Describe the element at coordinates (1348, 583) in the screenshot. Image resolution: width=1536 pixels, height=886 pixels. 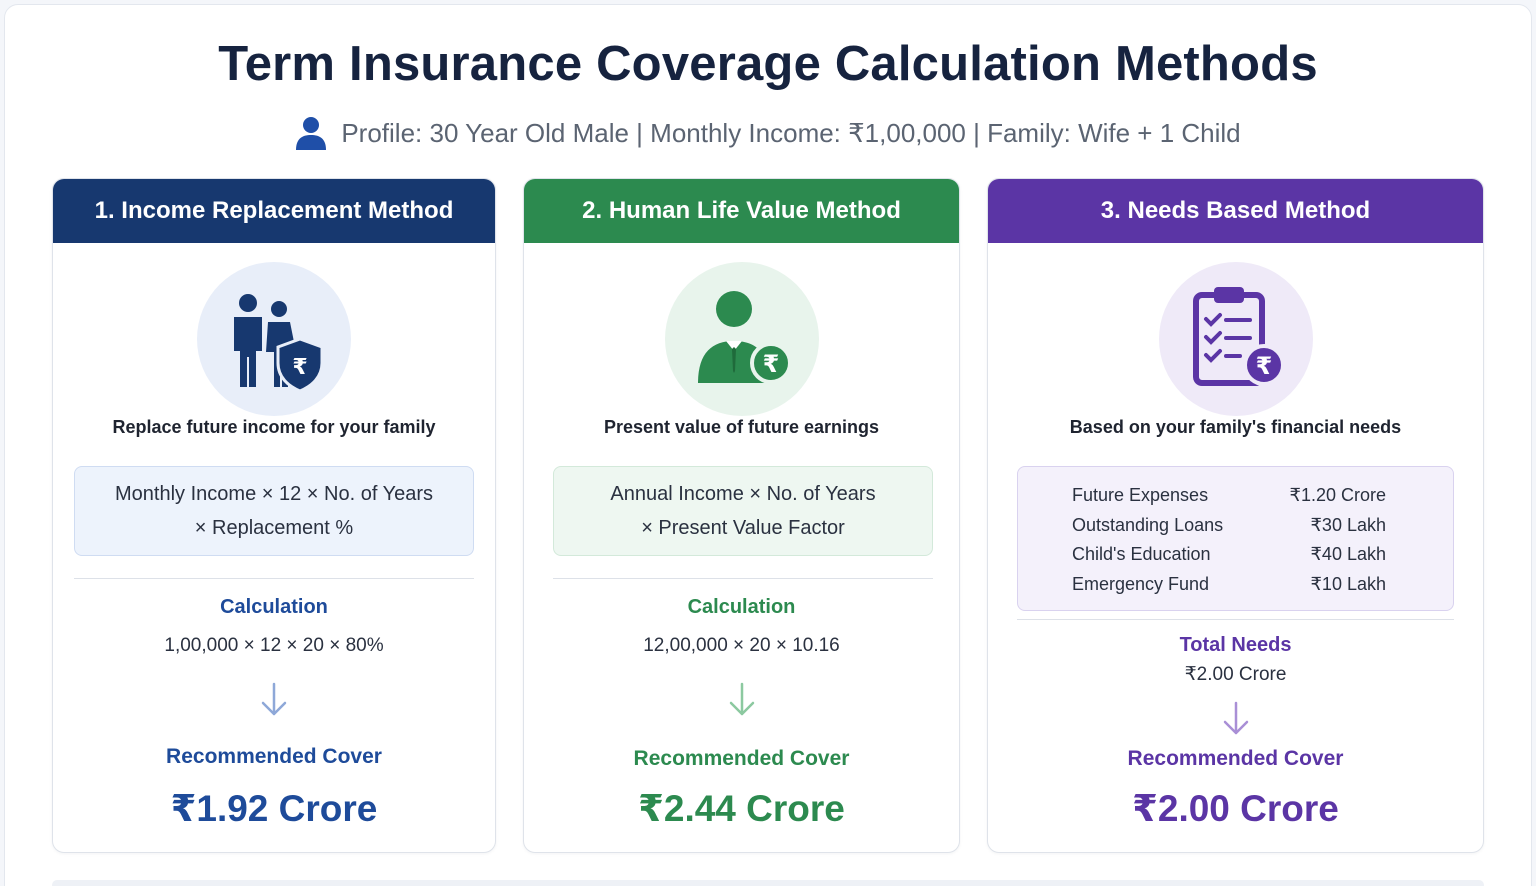
I see `need-value: ₹10 Lakh` at that location.